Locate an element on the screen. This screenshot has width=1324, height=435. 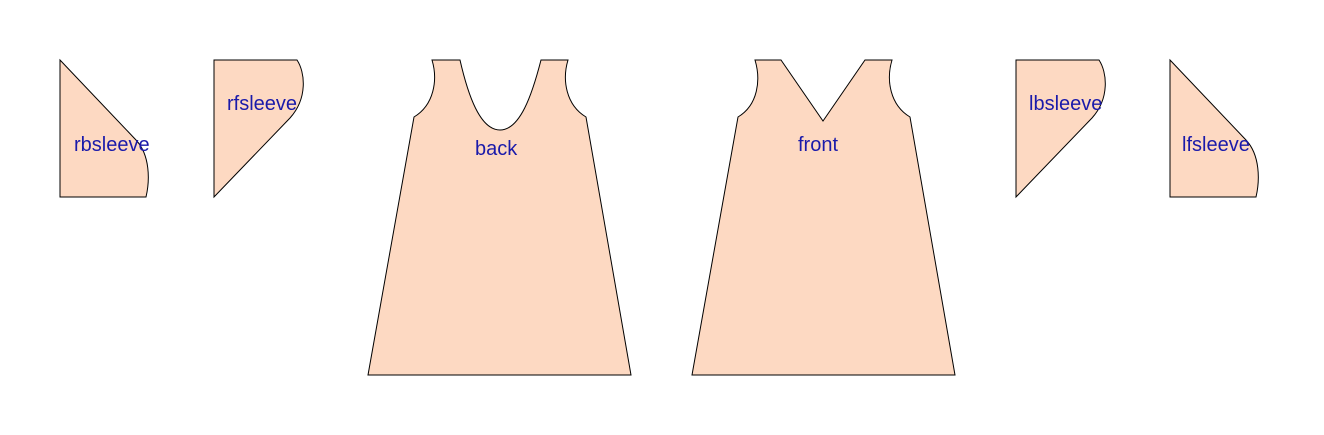
back-shape is located at coordinates (499, 217).